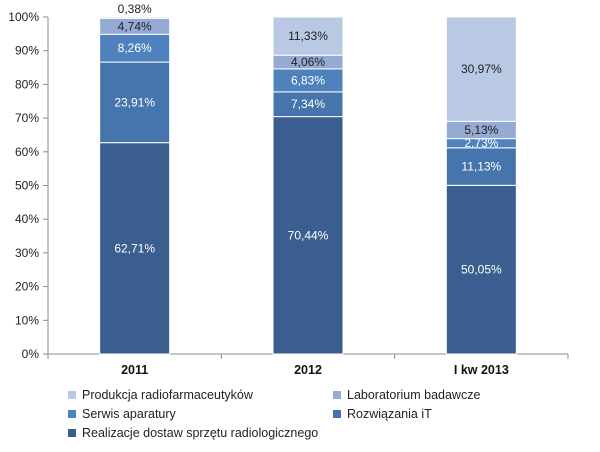 Image resolution: width=600 pixels, height=452 pixels. I want to click on legend-item: Serwis aparatury, so click(122, 414).